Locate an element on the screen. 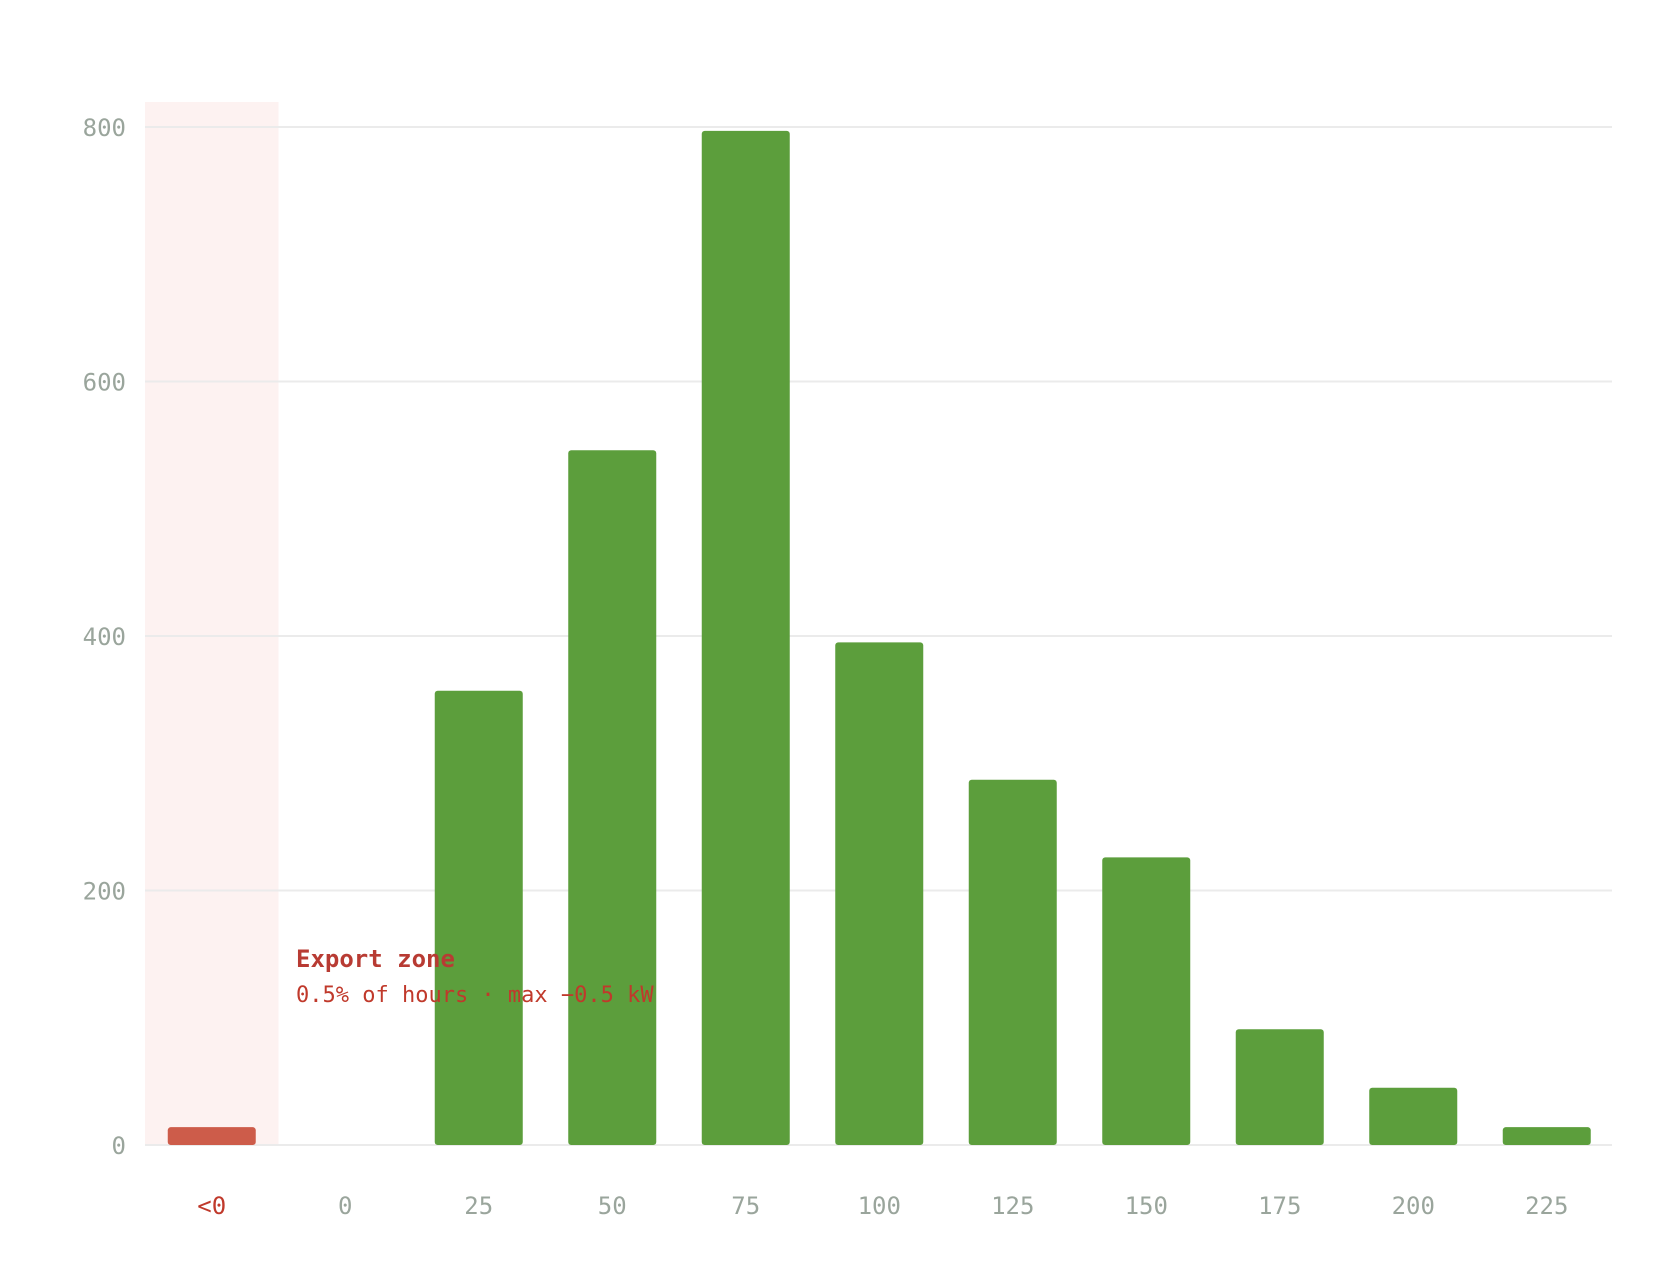  x-tick-label: 200 is located at coordinates (1413, 1206).